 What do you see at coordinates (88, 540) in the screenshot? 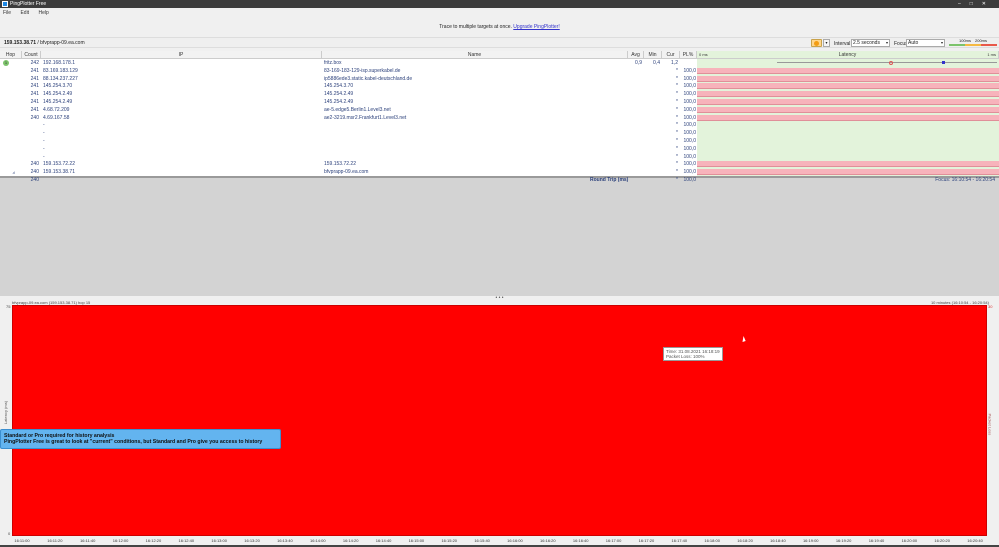
I see `x-tick-label: 16:11:40` at bounding box center [88, 540].